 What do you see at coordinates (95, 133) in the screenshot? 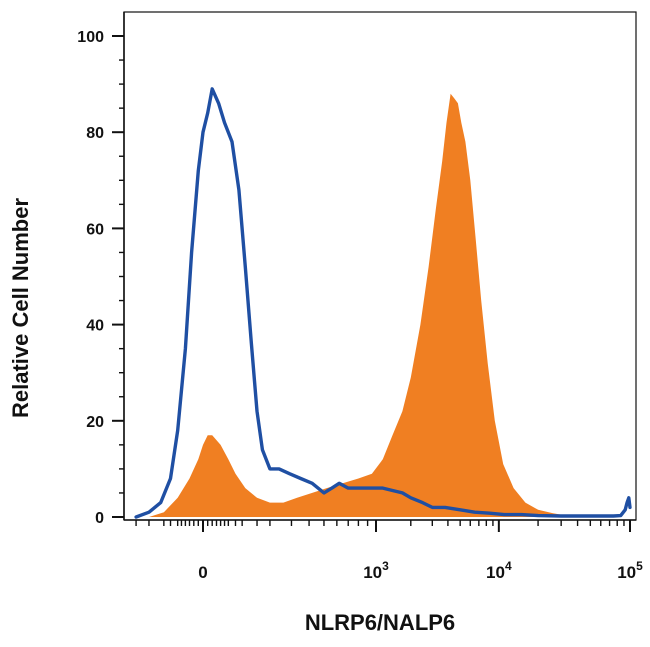
I see `y-tick-label: 80` at bounding box center [95, 133].